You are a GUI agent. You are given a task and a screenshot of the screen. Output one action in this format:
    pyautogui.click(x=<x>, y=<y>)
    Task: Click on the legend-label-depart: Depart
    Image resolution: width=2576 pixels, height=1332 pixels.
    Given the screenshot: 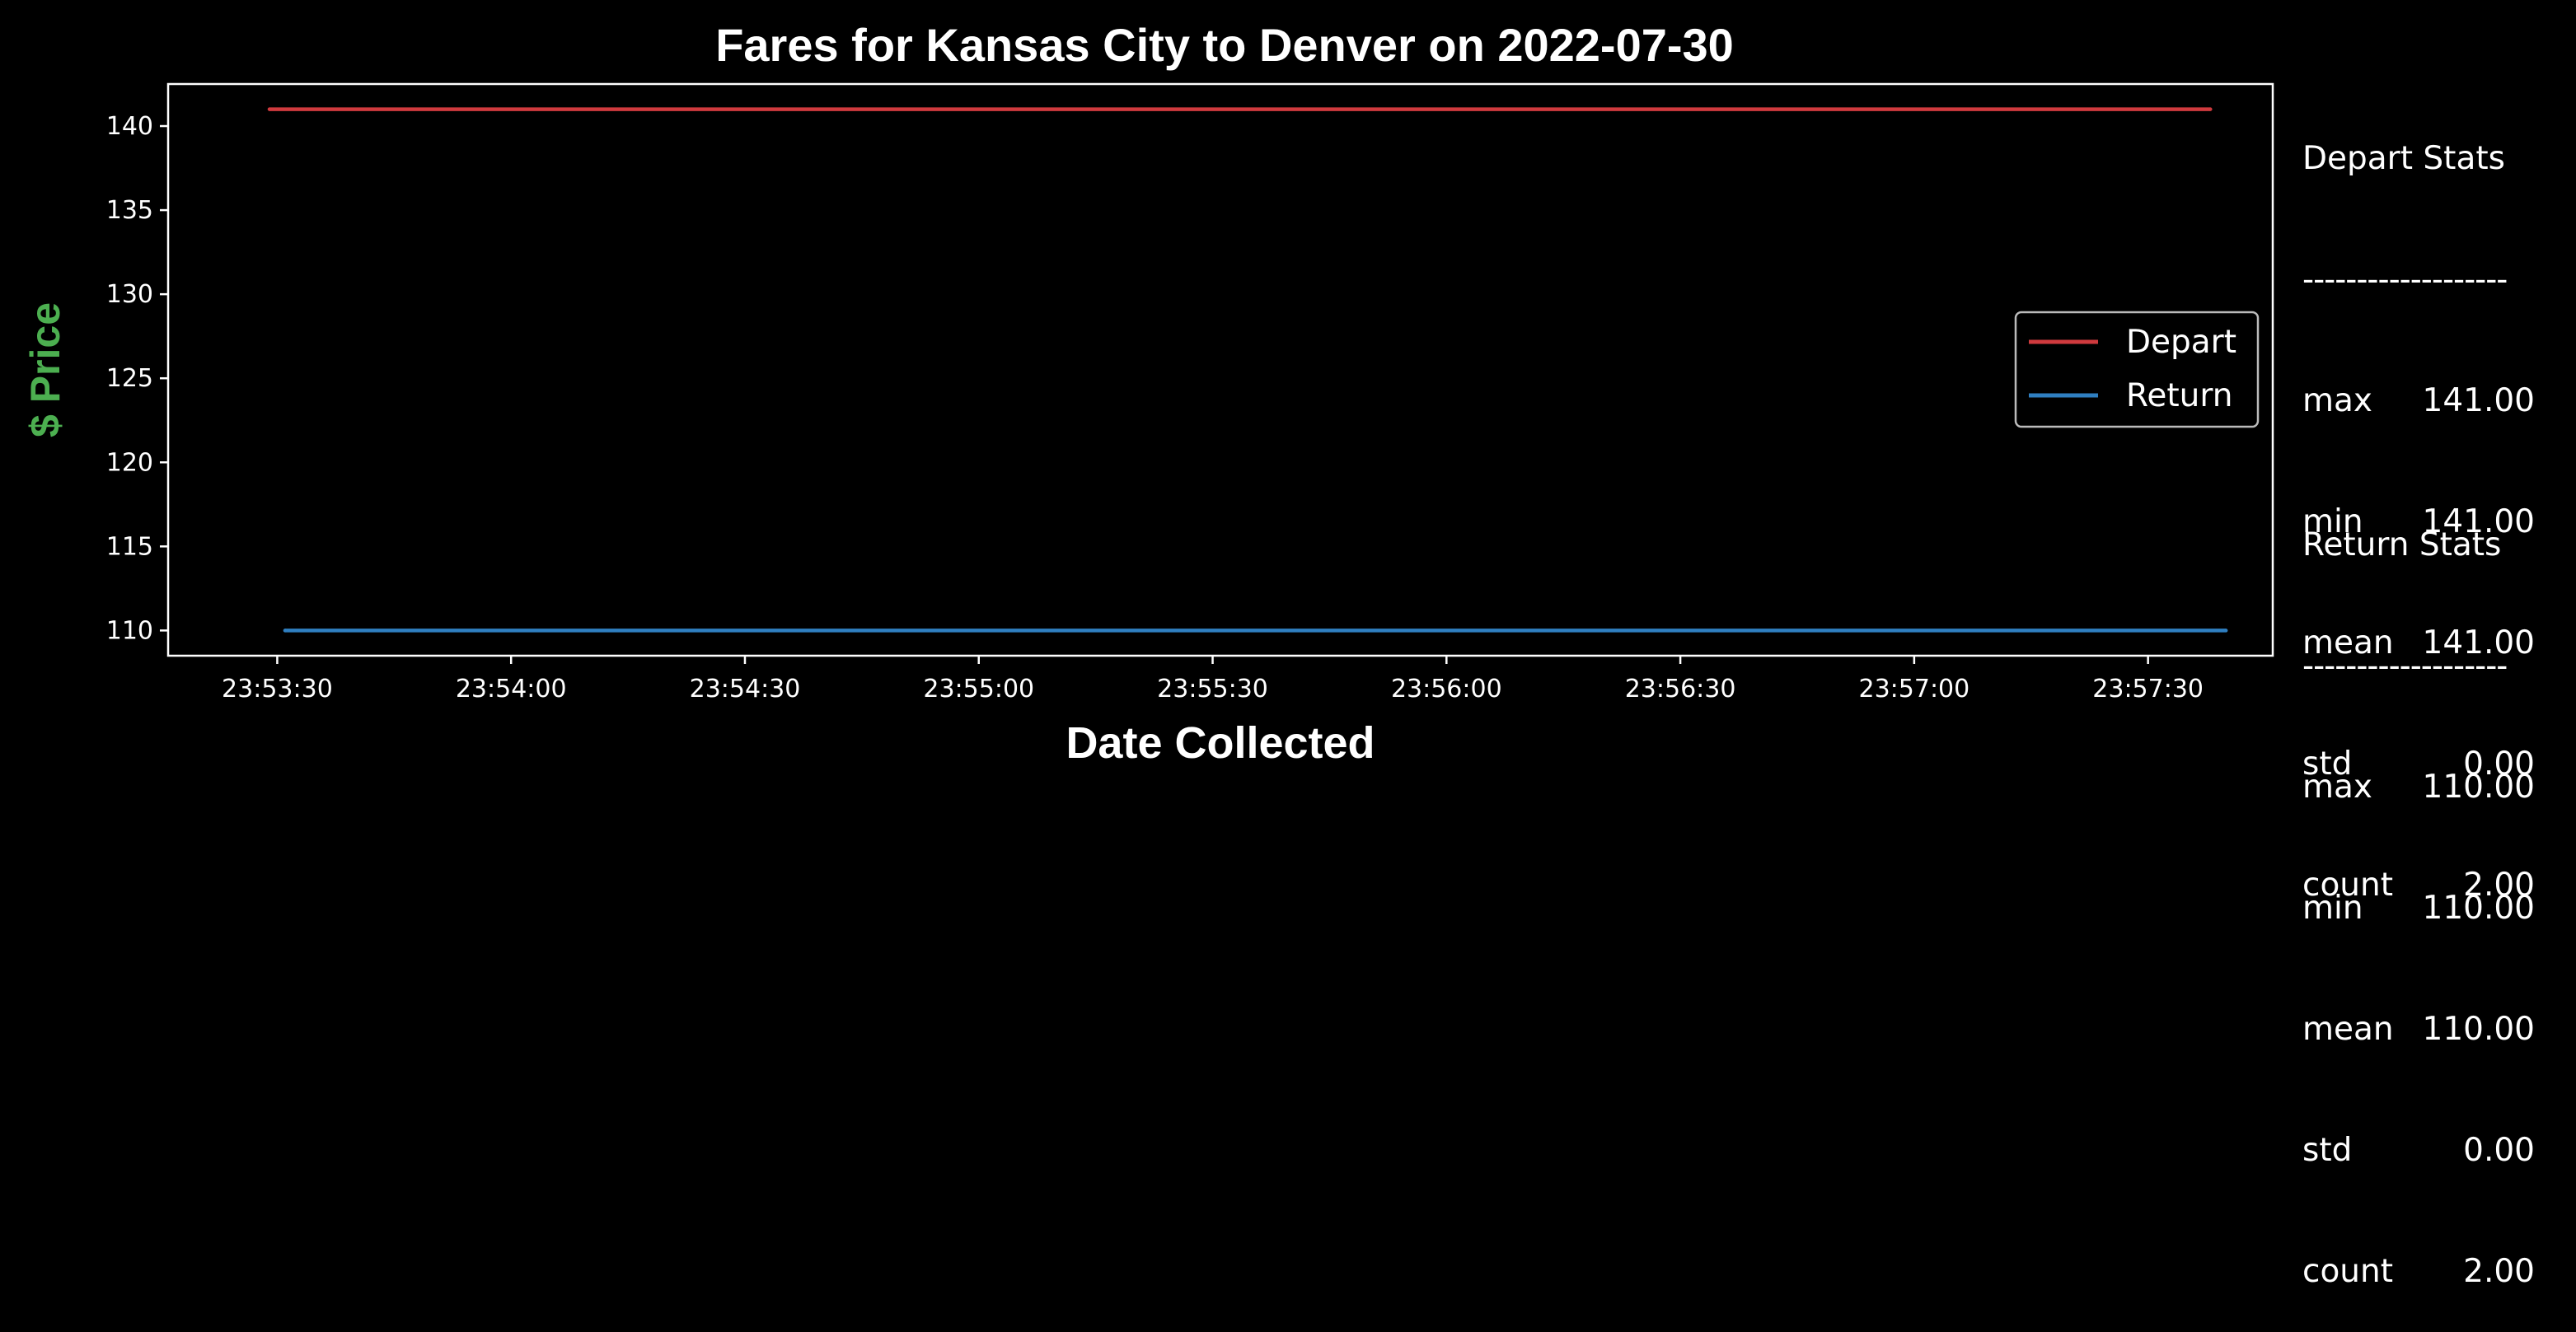 What is the action you would take?
    pyautogui.click(x=2181, y=342)
    